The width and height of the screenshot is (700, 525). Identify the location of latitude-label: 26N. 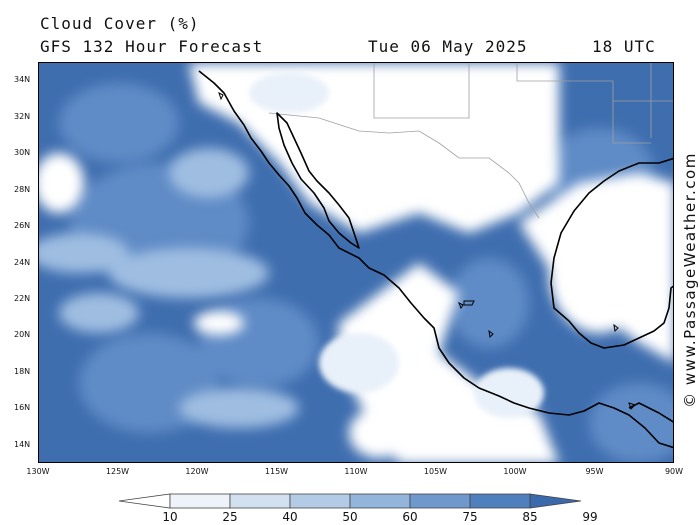
(22, 226).